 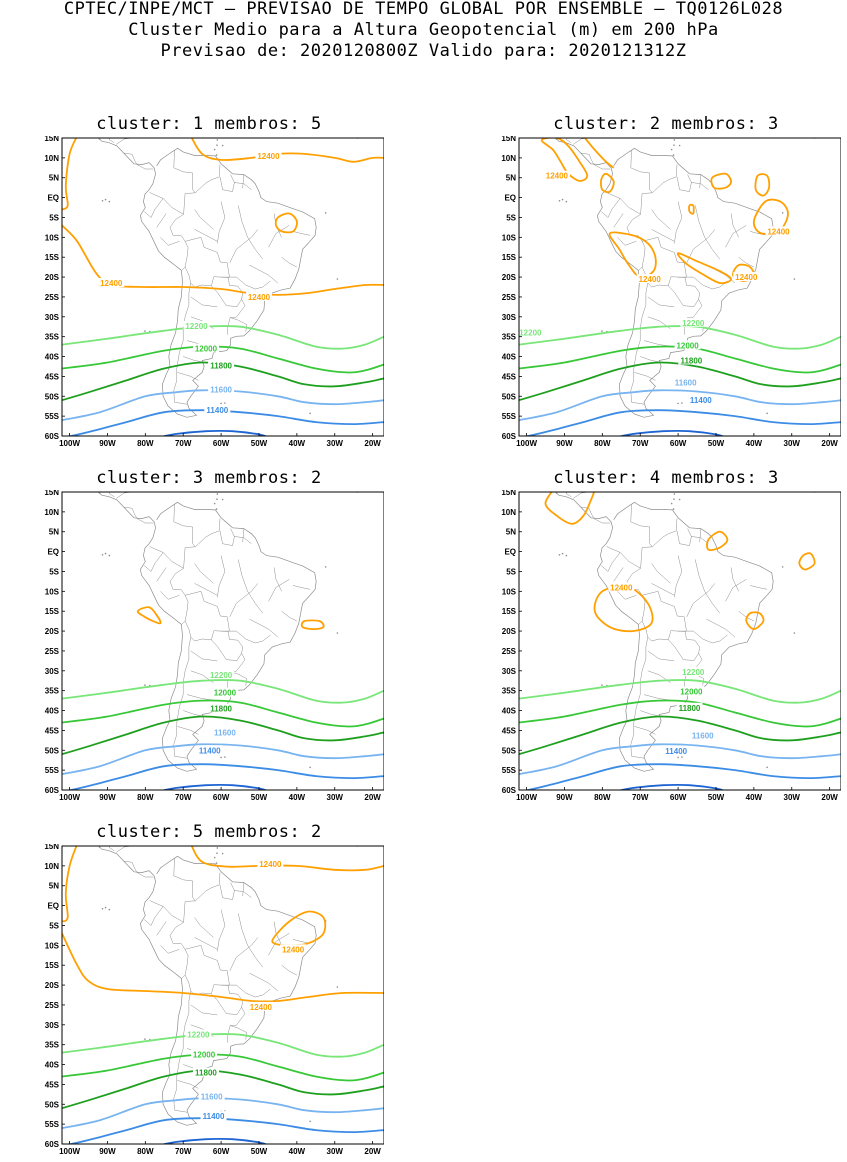 I want to click on lon-tick-label: 20W, so click(x=372, y=1151).